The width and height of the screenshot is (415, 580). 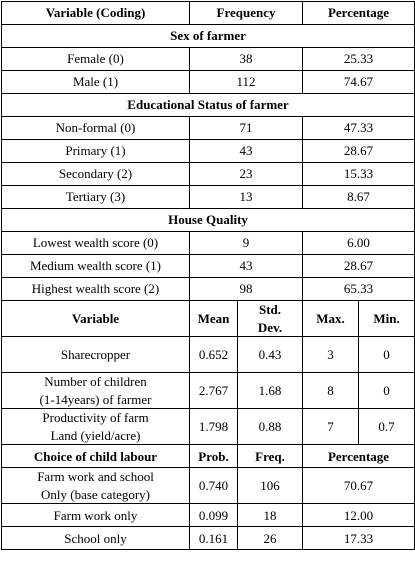 I want to click on data-row: Non-formal (0) 71 47.33, so click(x=208, y=128).